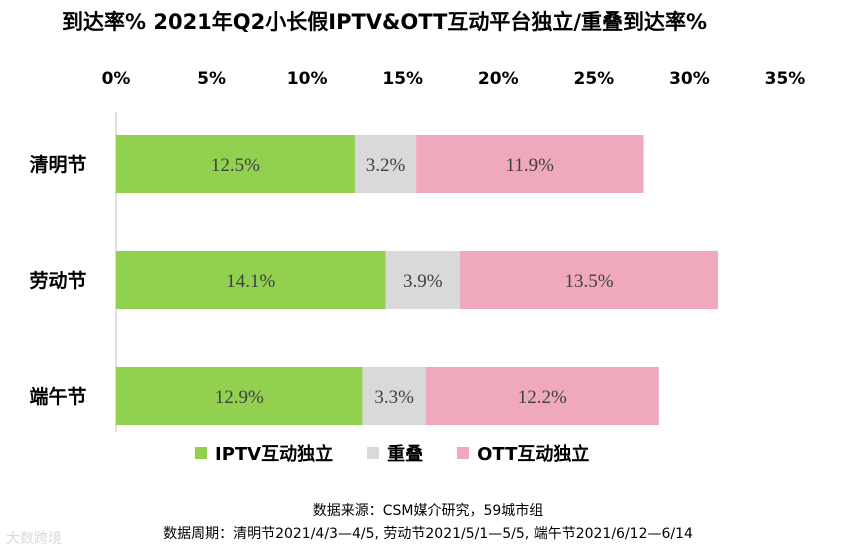 The image size is (856, 556). Describe the element at coordinates (57, 164) in the screenshot. I see `category-label: 清明节` at that location.